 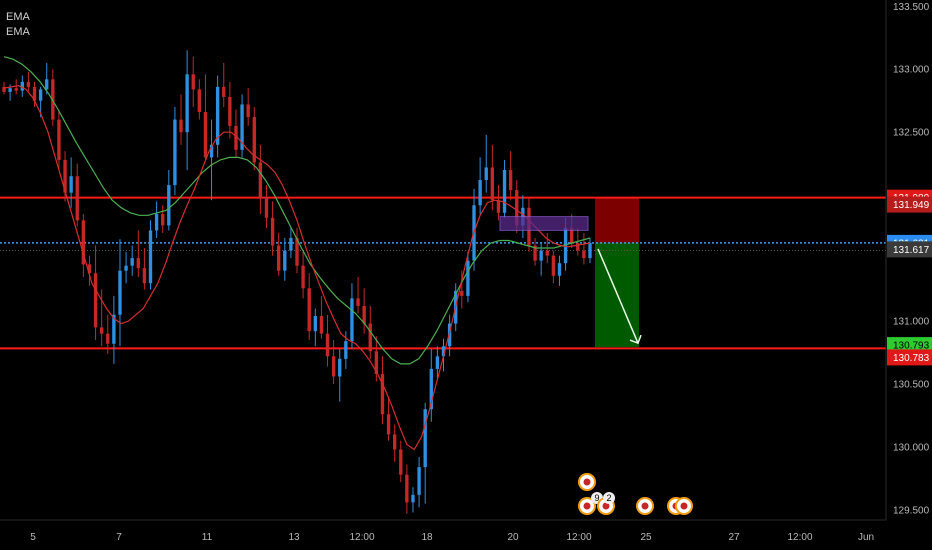 I want to click on legend-ema-2: EMA, so click(x=18, y=32).